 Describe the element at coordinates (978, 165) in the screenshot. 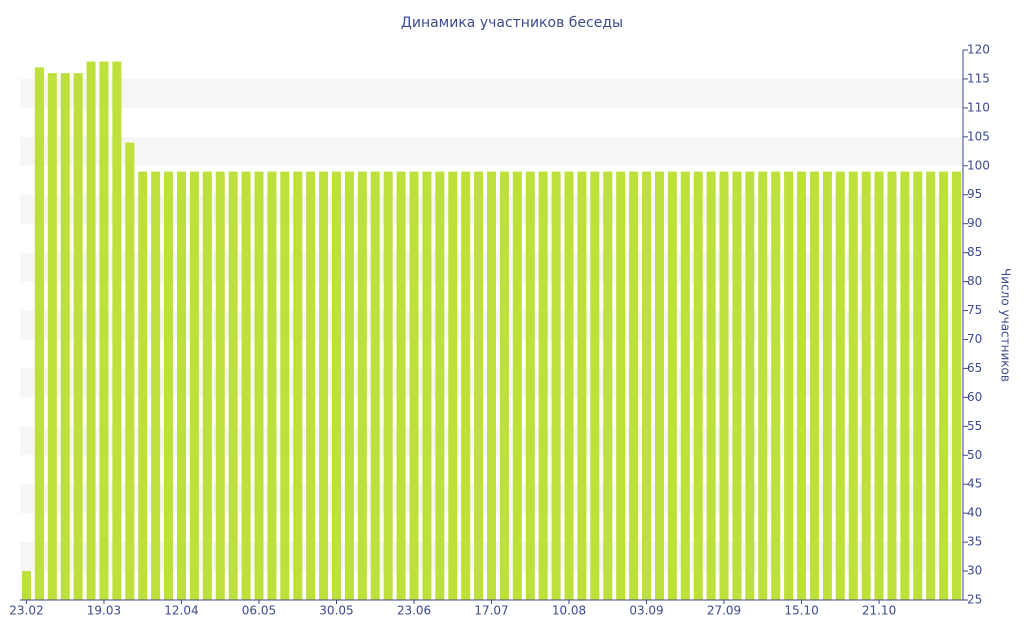

I see `y-tick-label: 100` at that location.